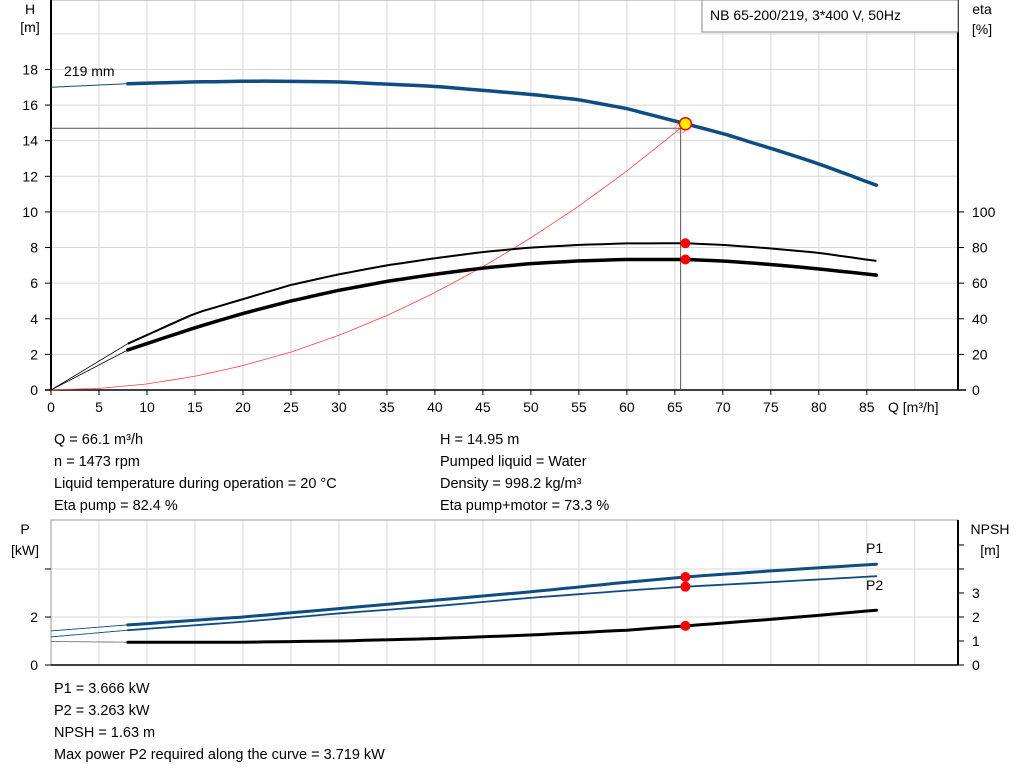 Image resolution: width=1024 pixels, height=781 pixels. Describe the element at coordinates (819, 407) in the screenshot. I see `x-tick-label: 80` at that location.